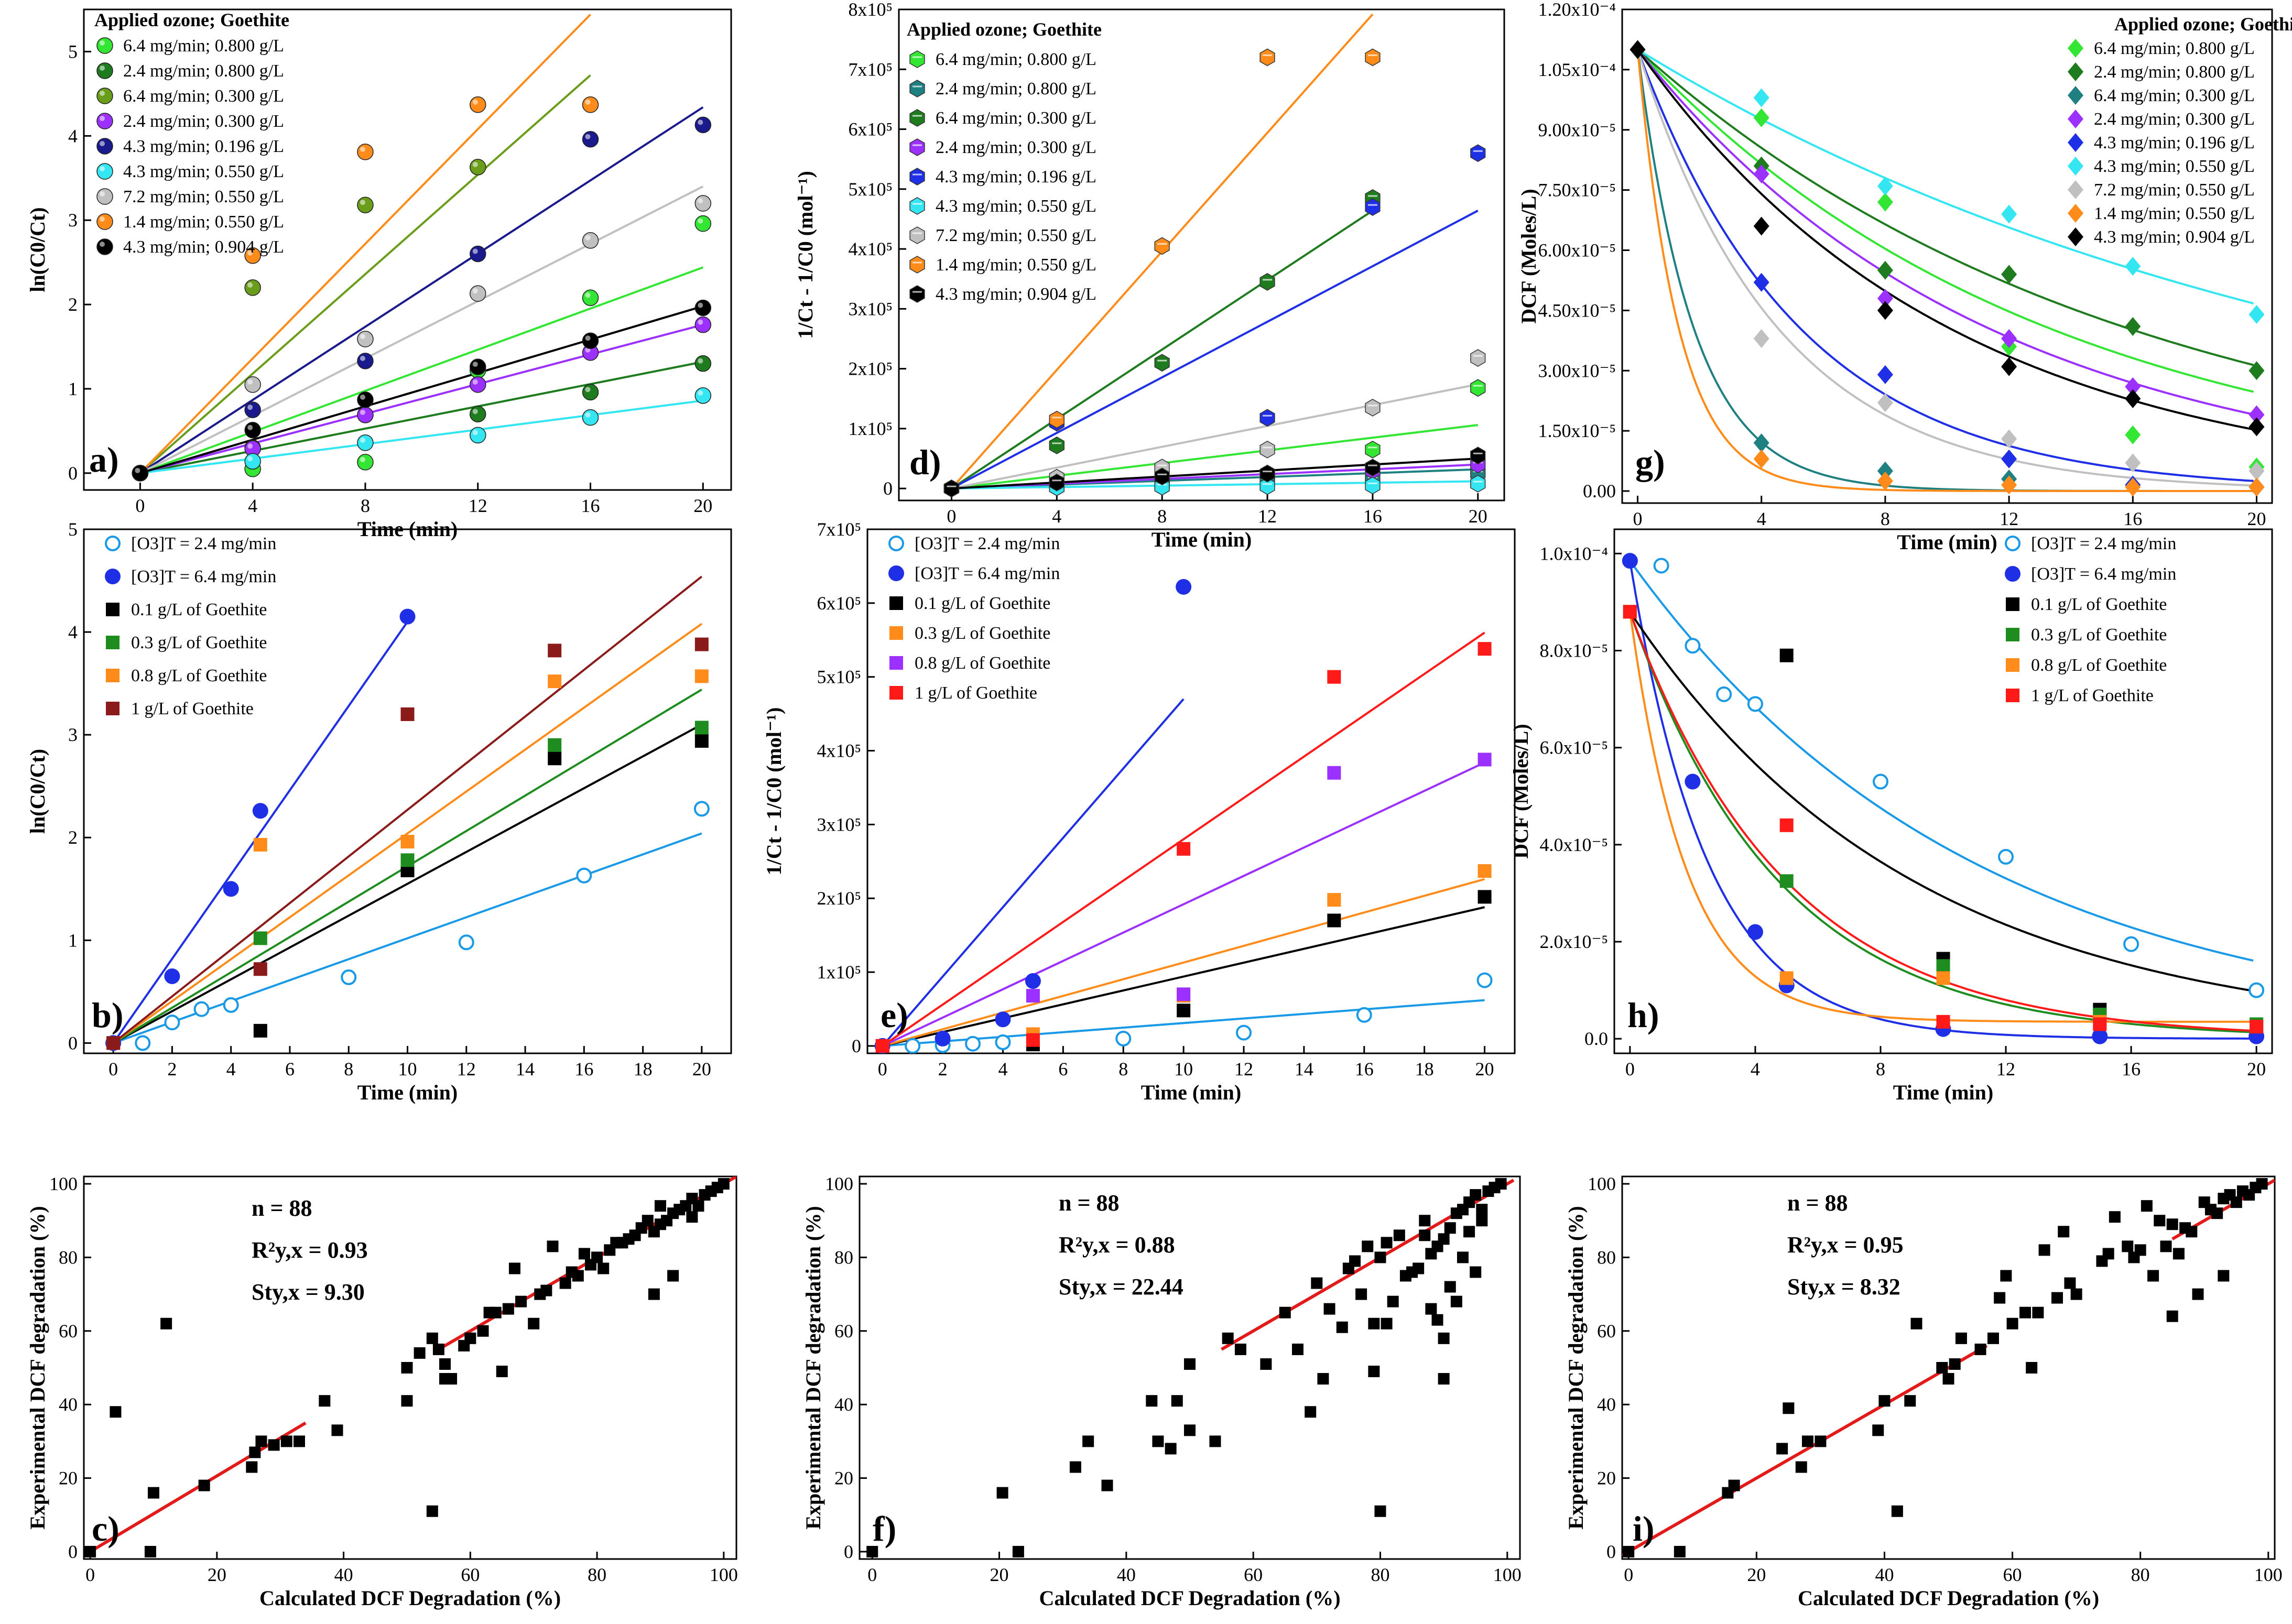 This screenshot has height=1624, width=2292. Describe the element at coordinates (1577, 69) in the screenshot. I see `y-tick-label: 1.05x10⁻⁴` at that location.